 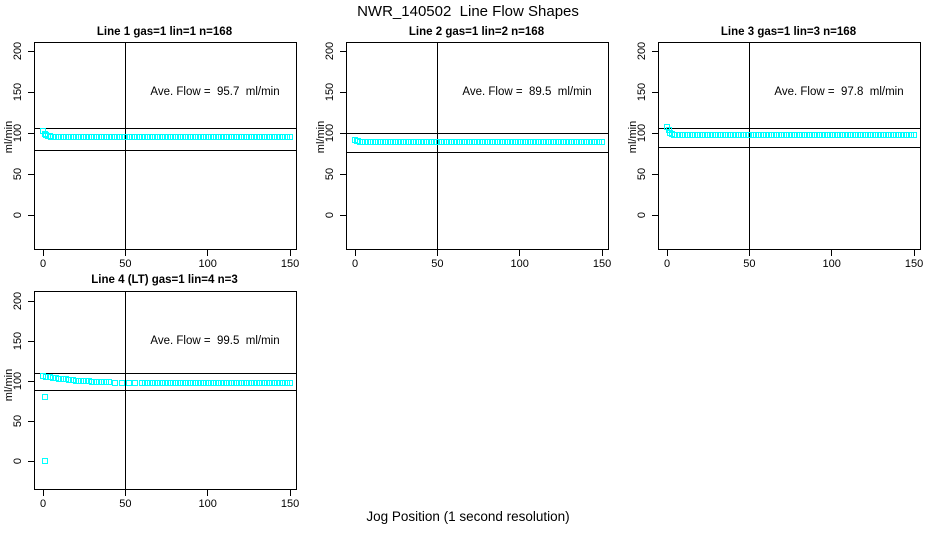 I want to click on panel-title: Line 1 gas=1 lin=1 n=168, so click(x=164, y=32).